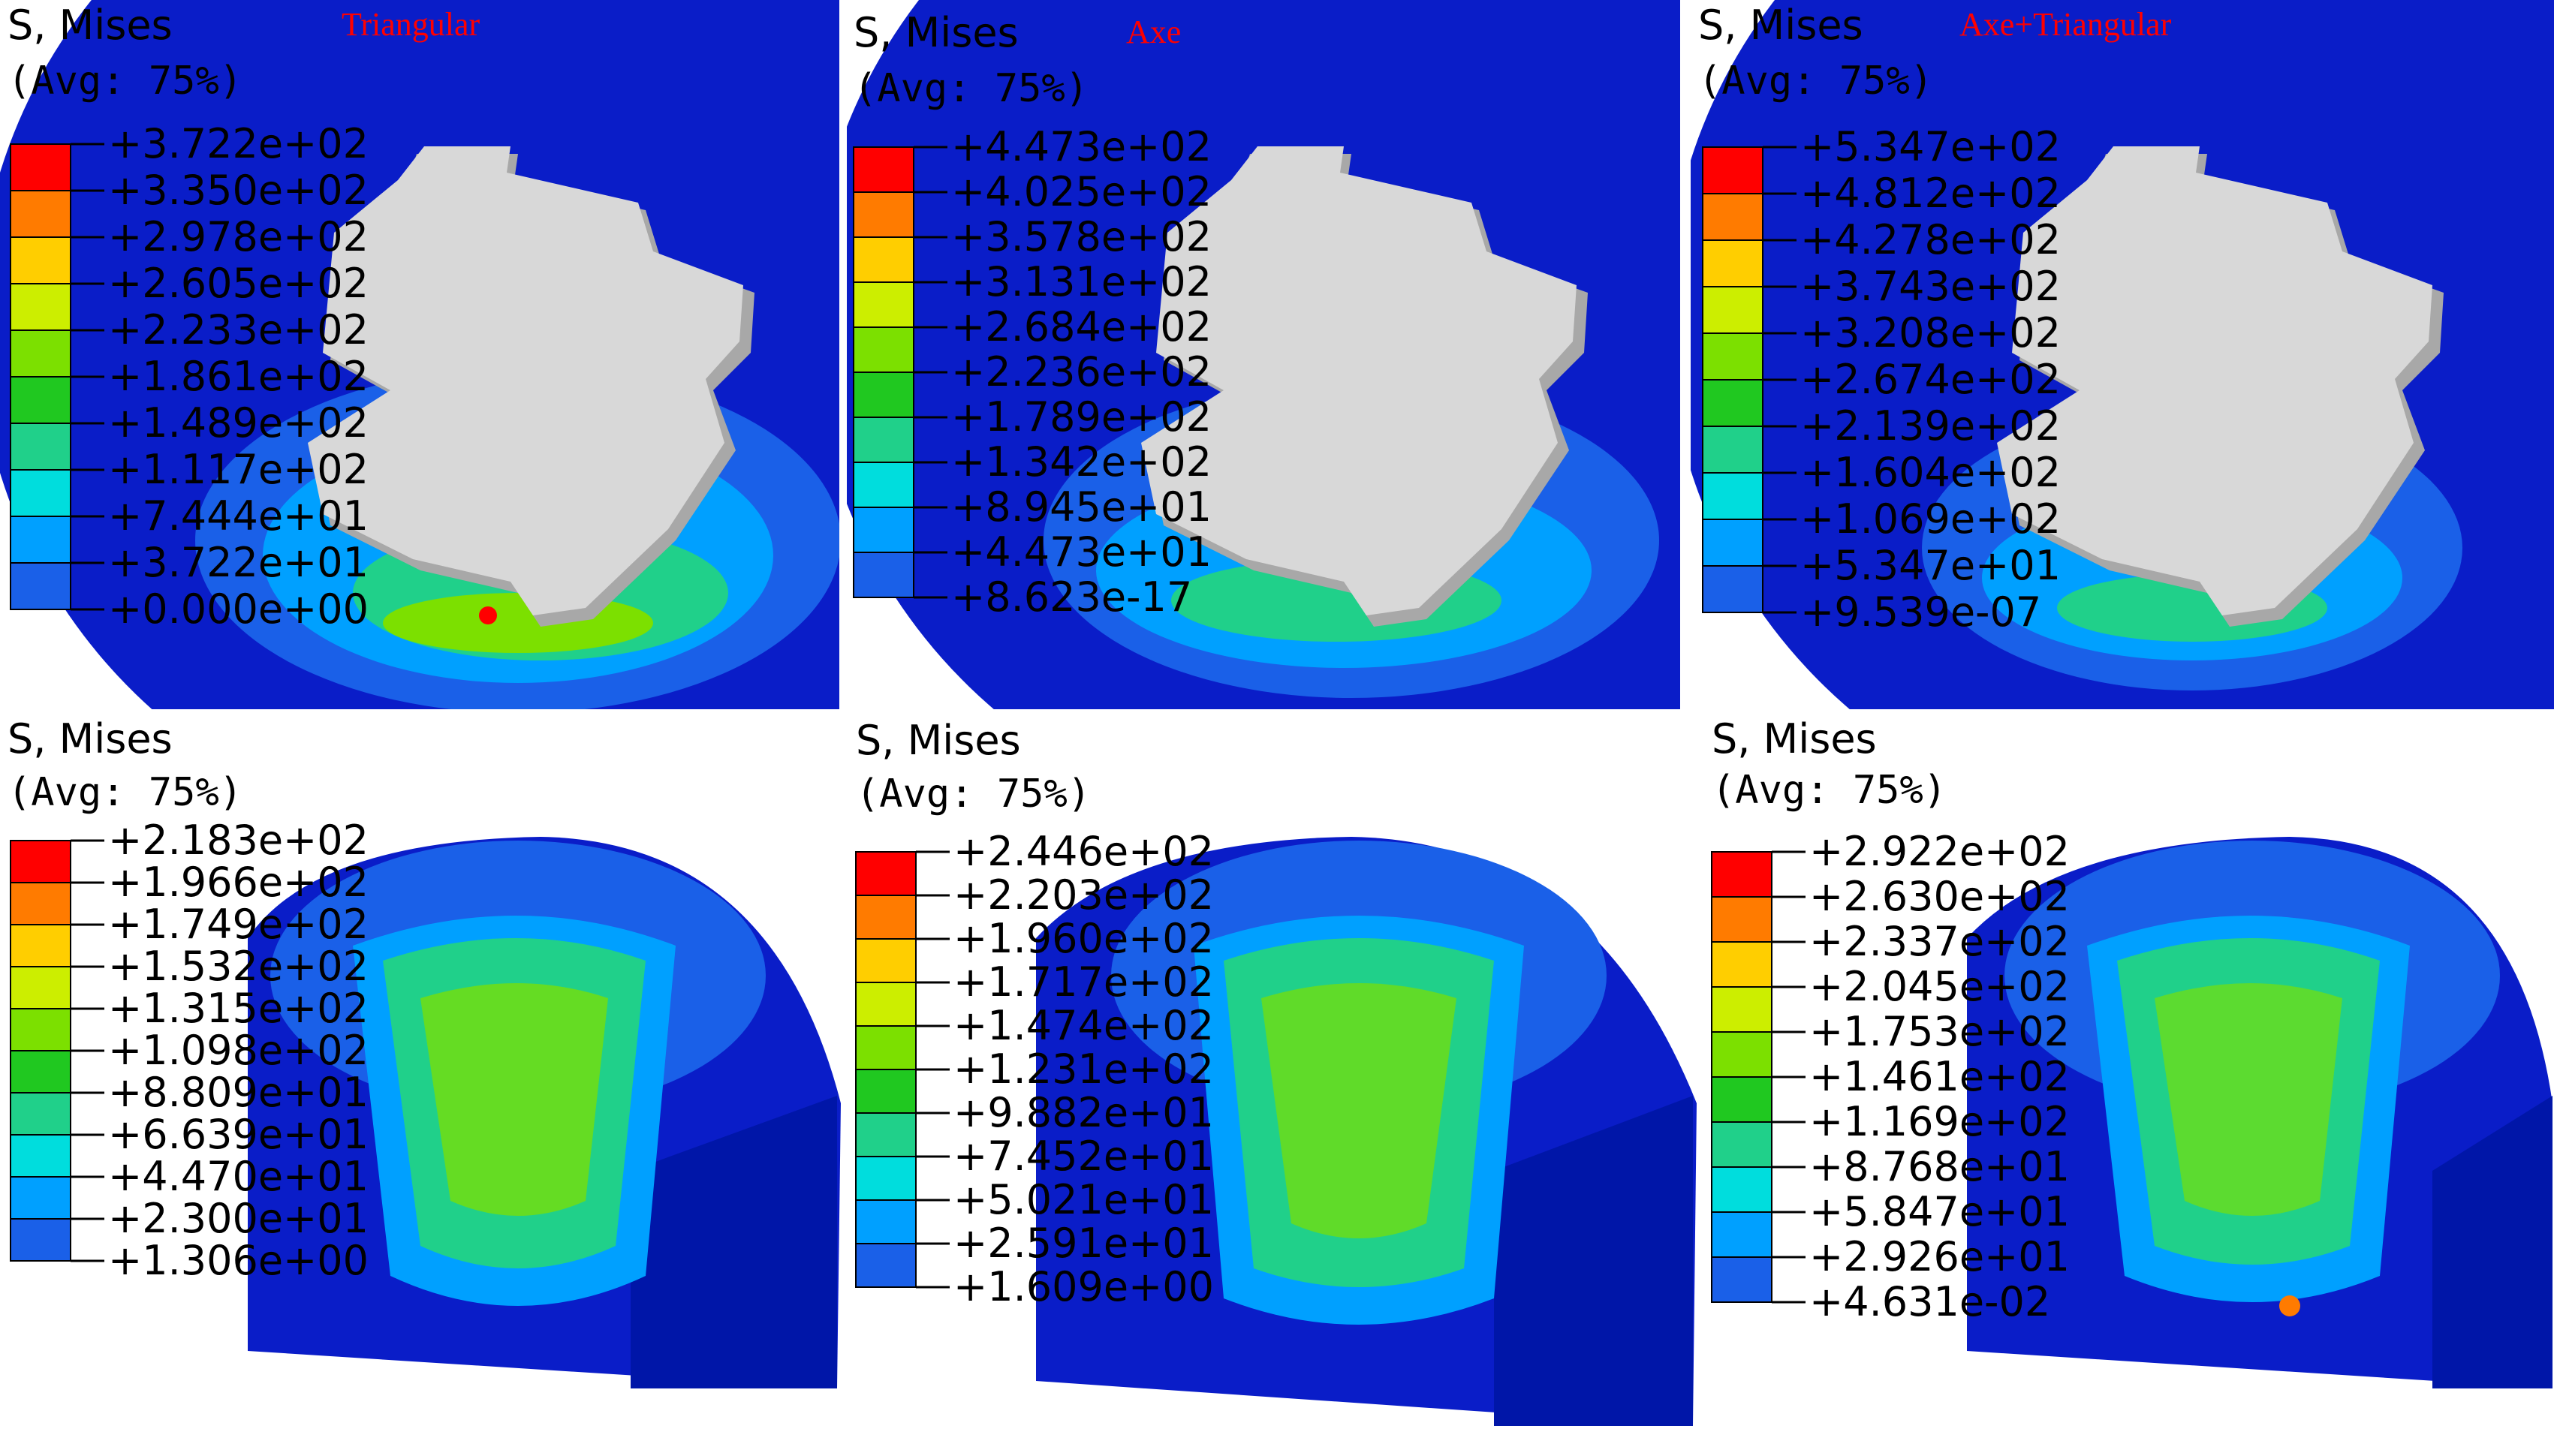 The height and width of the screenshot is (1456, 2554). Describe the element at coordinates (1939, 941) in the screenshot. I see `legend-value: +2.337e+02` at that location.